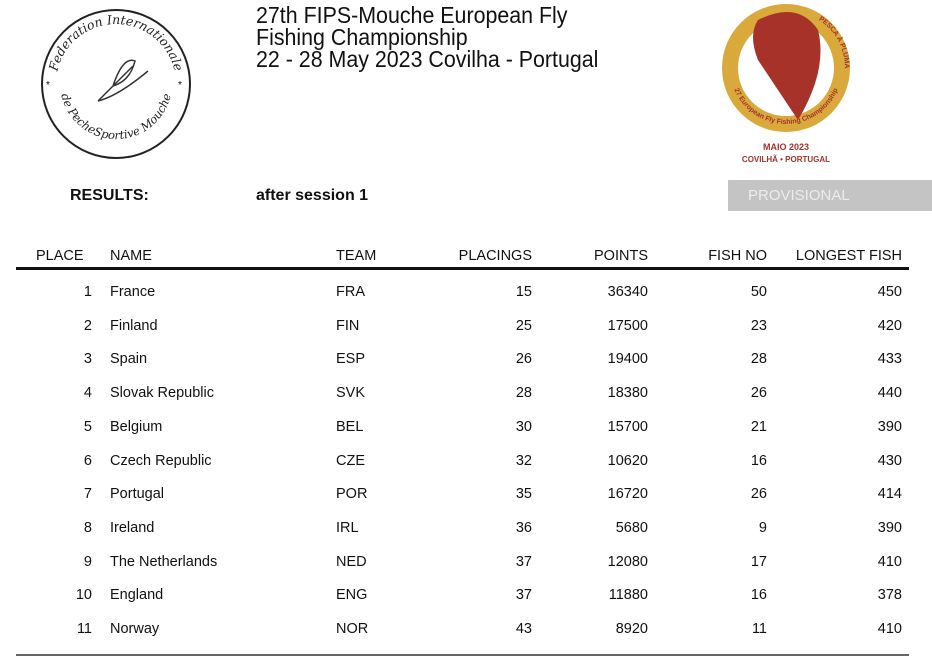 This screenshot has width=932, height=662. What do you see at coordinates (466, 496) in the screenshot?
I see `table-row: 7 Portugal POR 35 16720 26 414` at bounding box center [466, 496].